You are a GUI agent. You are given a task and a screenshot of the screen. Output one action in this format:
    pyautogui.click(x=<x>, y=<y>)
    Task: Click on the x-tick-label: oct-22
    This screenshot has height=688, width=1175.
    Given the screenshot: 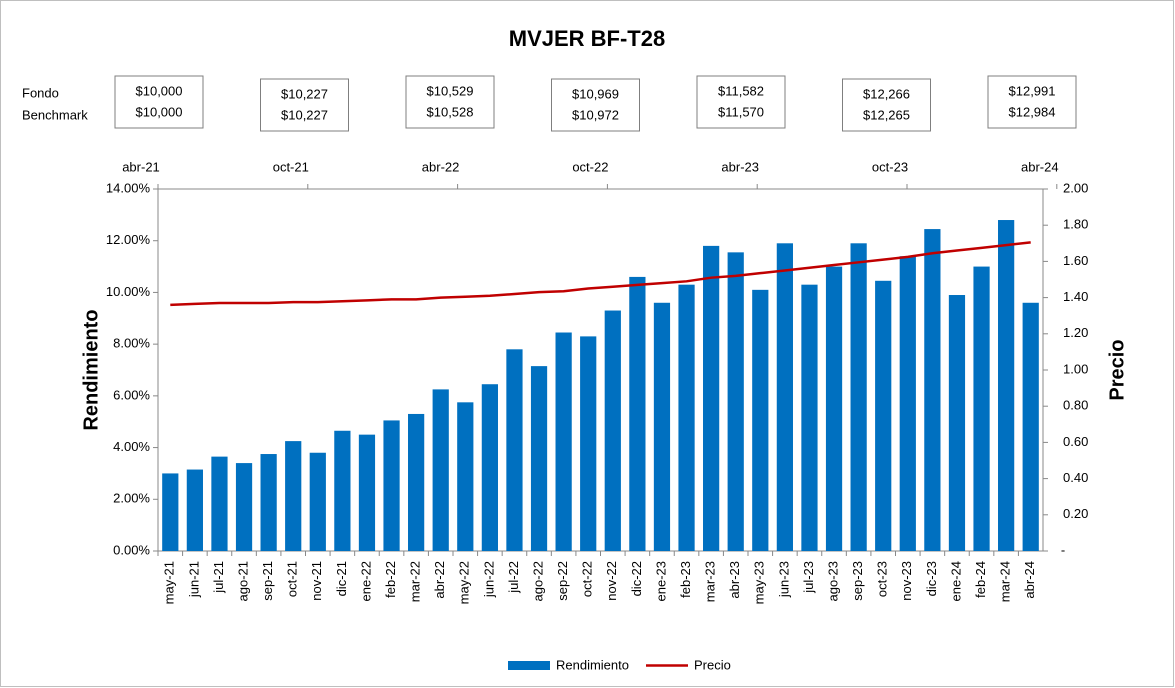 What is the action you would take?
    pyautogui.click(x=587, y=579)
    